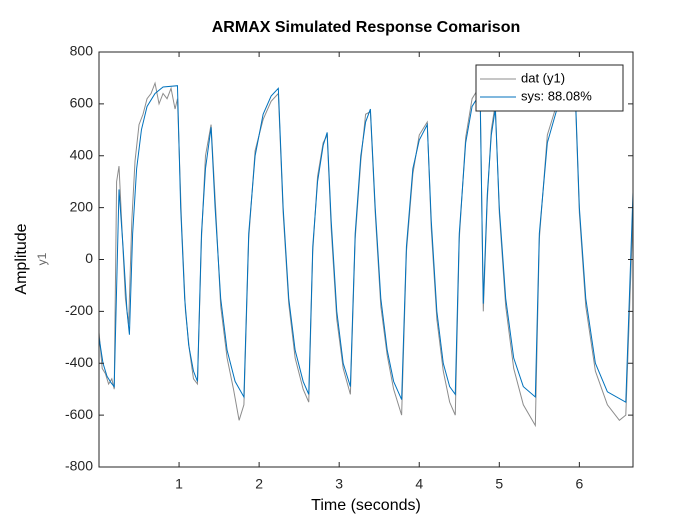 The height and width of the screenshot is (525, 700). Describe the element at coordinates (259, 484) in the screenshot. I see `x-tick-label: 2` at that location.